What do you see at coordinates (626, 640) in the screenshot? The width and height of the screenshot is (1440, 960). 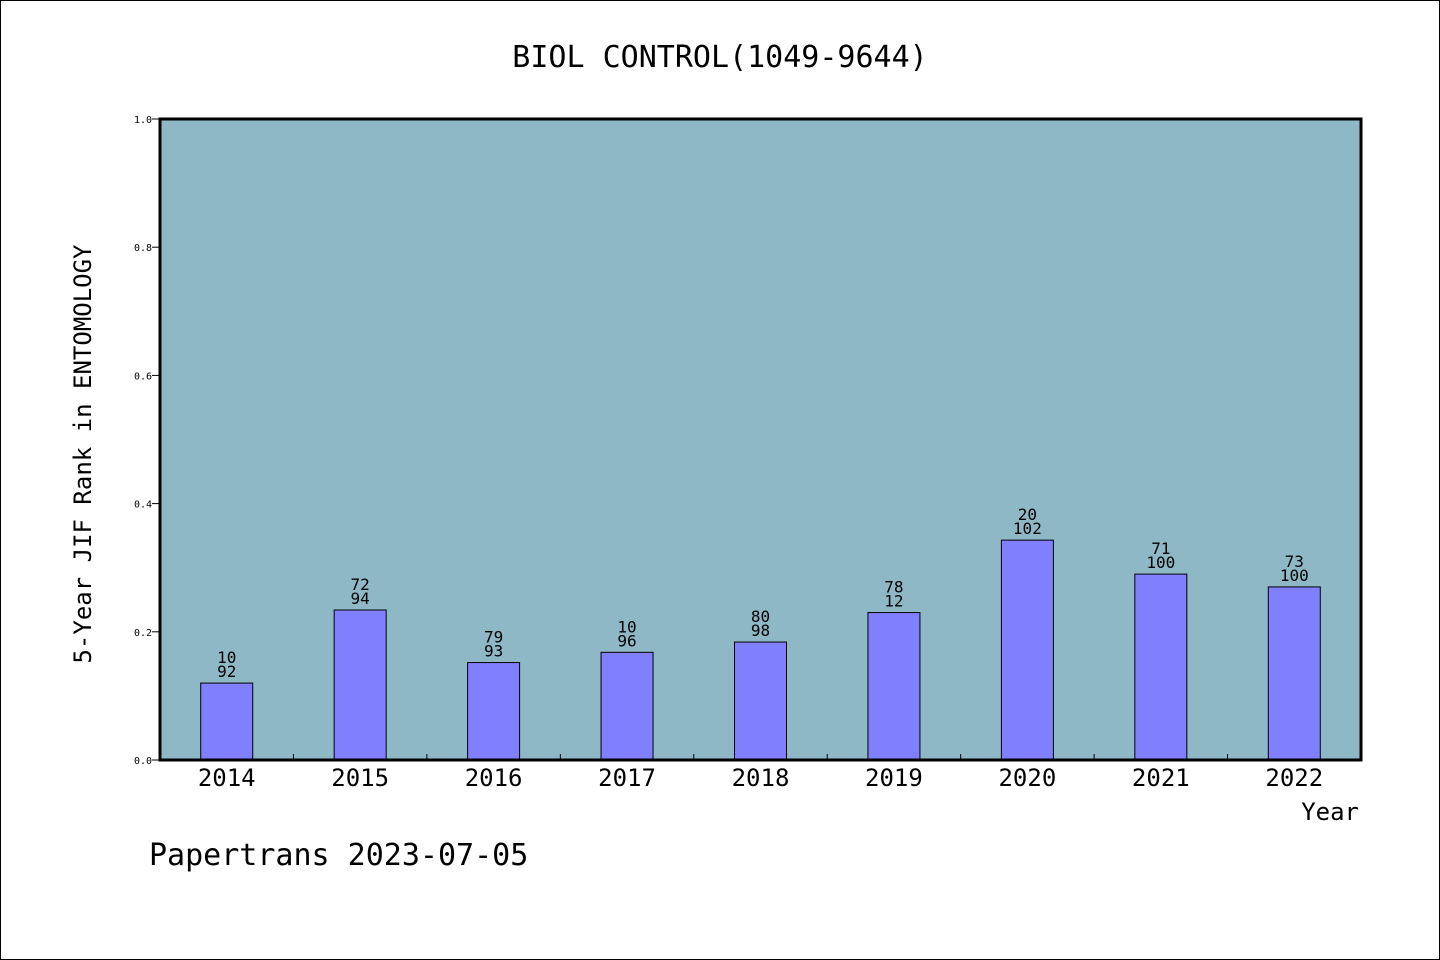 I see `bar-label-bottom-2017: 96` at bounding box center [626, 640].